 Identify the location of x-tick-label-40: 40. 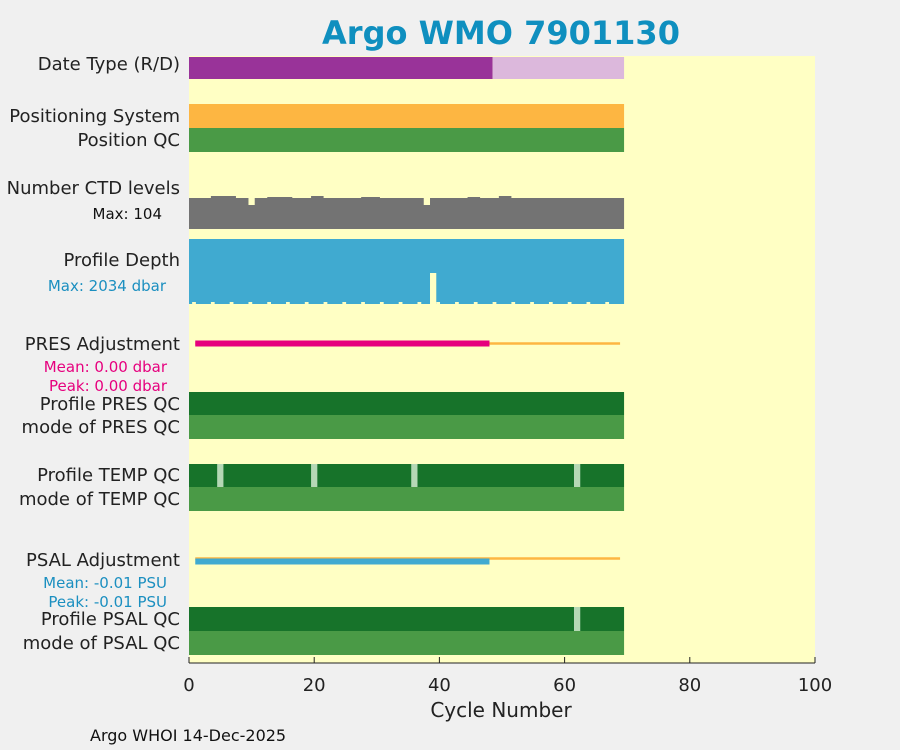
(439, 685).